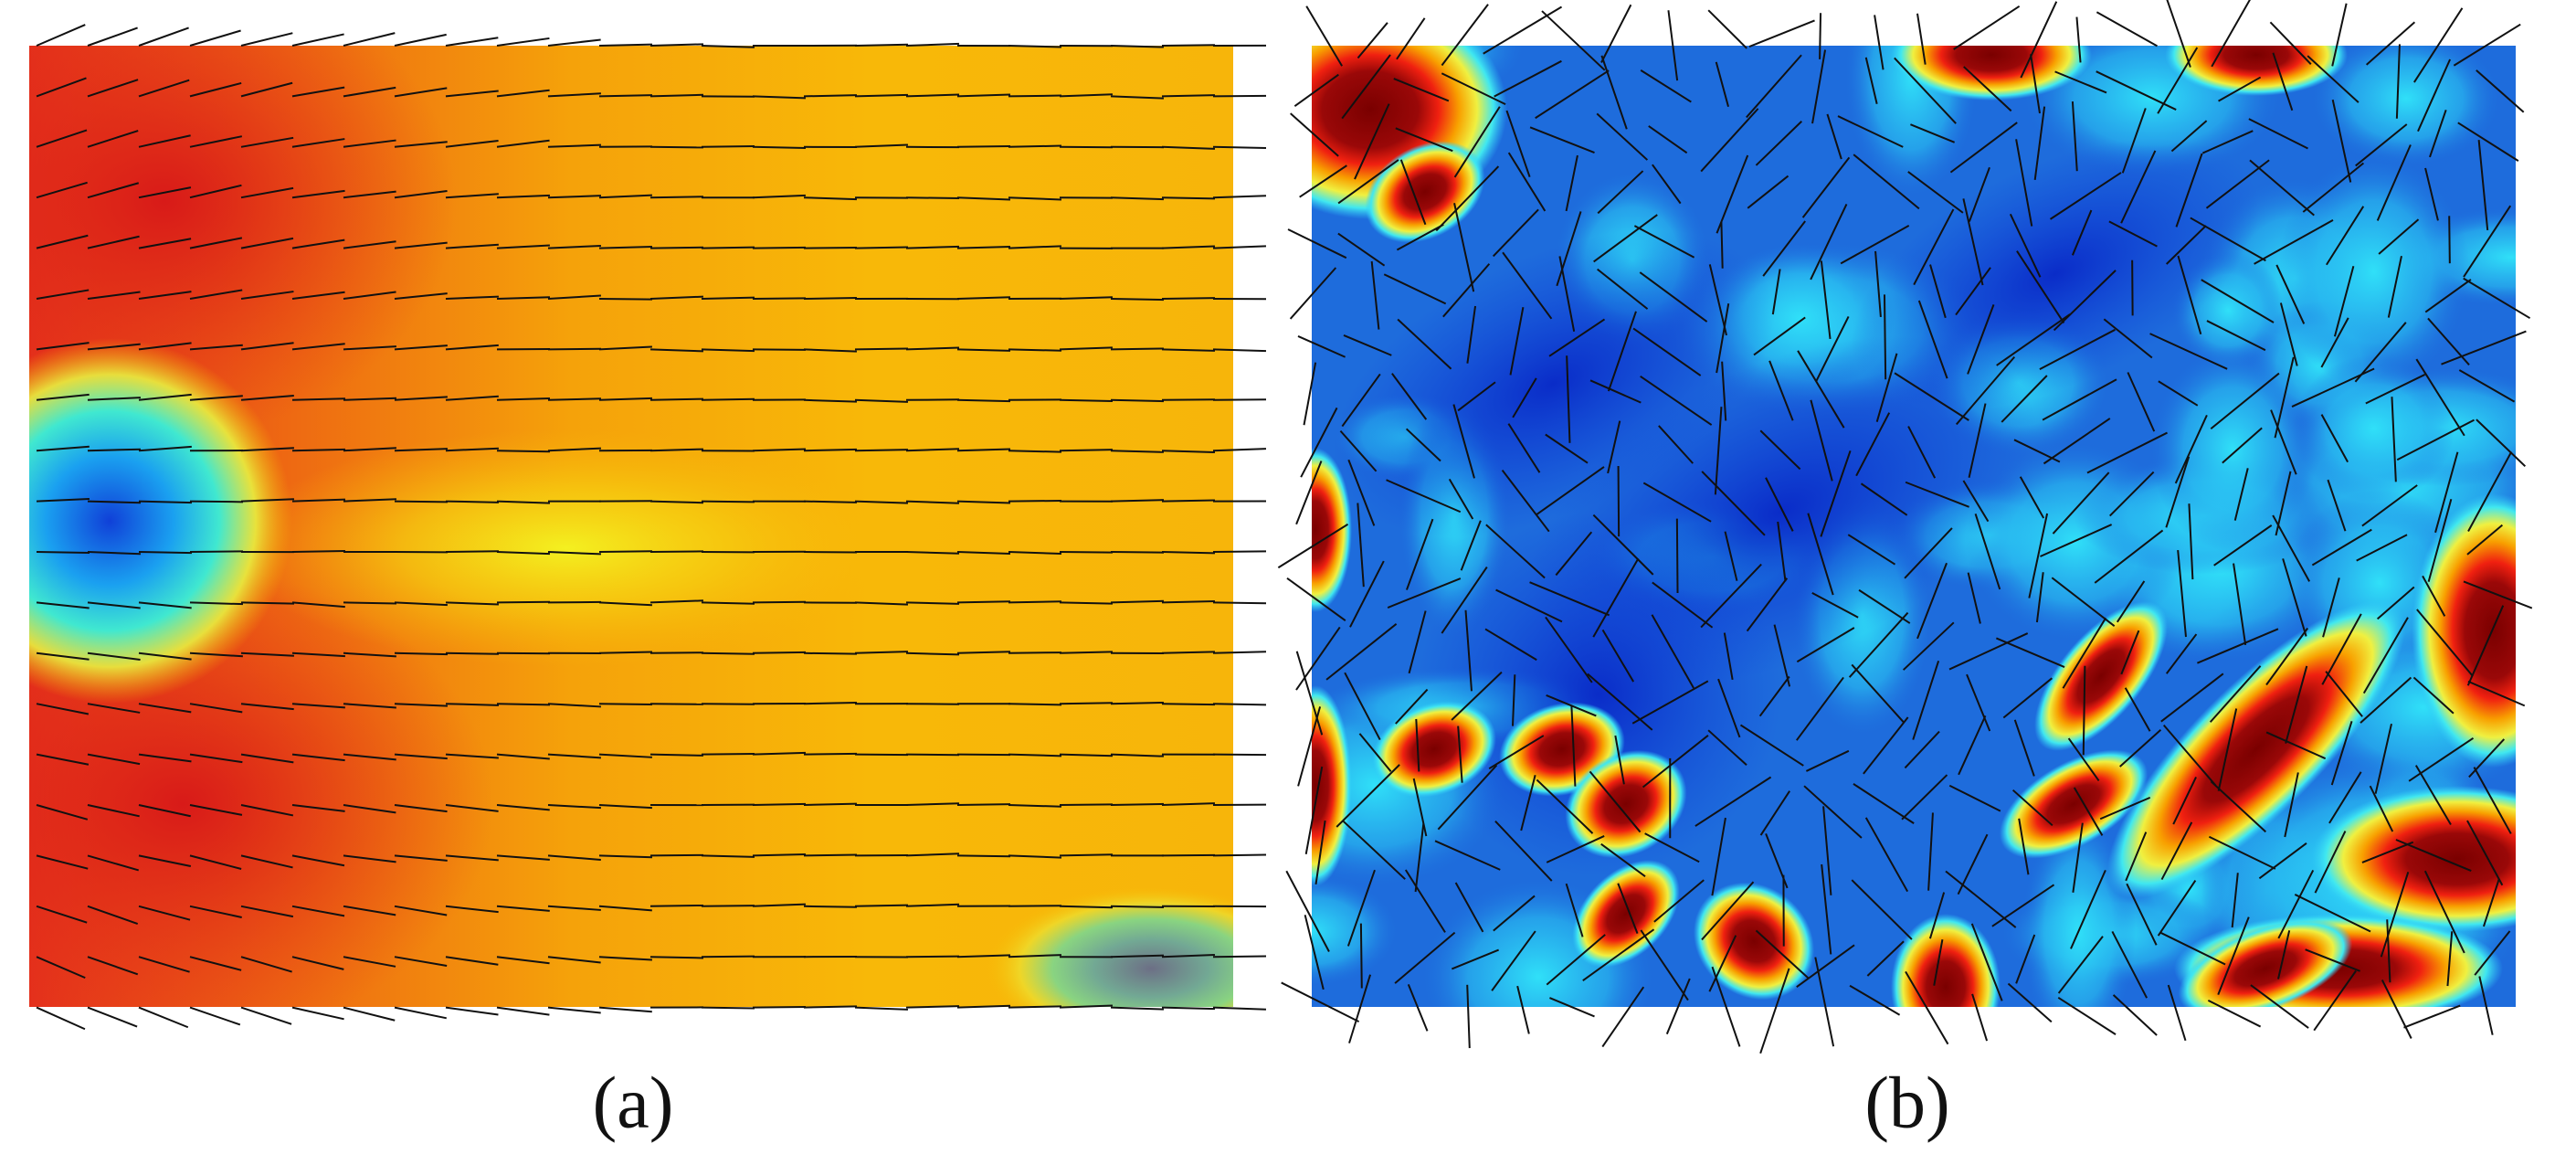 The image size is (2576, 1165). Describe the element at coordinates (2256, 749) in the screenshot. I see `hot-spot` at that location.